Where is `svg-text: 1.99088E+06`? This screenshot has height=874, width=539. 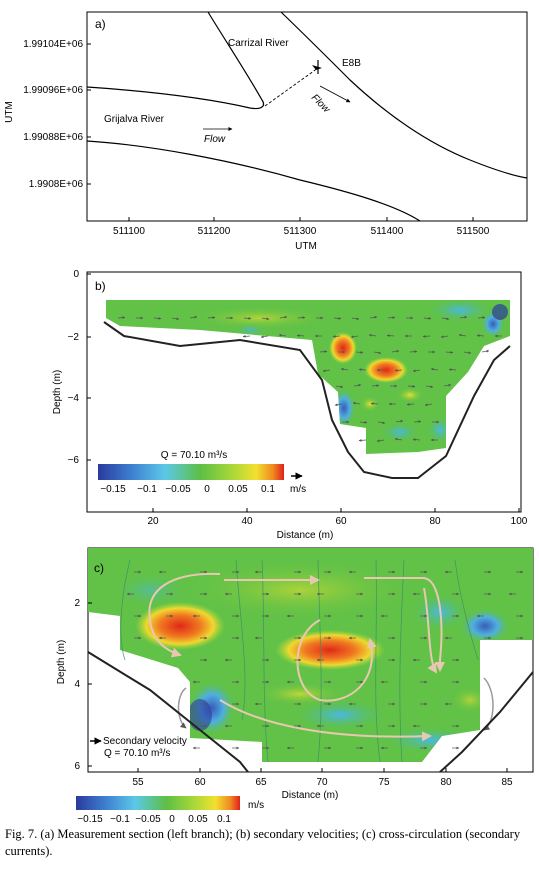 svg-text: 1.99088E+06 is located at coordinates (53, 137).